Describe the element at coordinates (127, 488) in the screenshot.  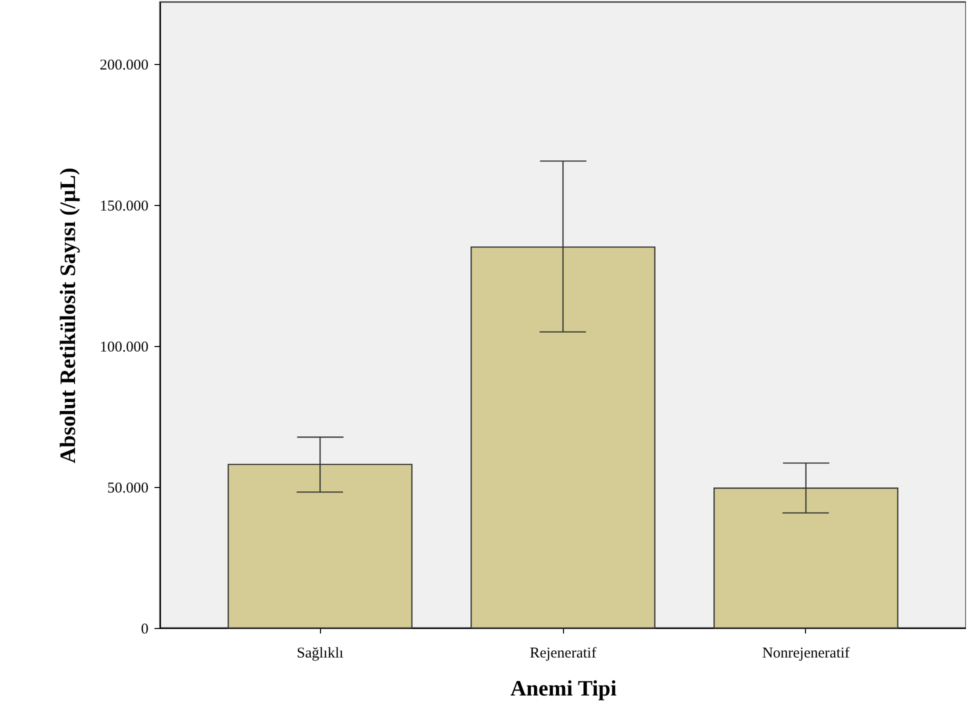
I see `y-tick-label: 50.000` at that location.